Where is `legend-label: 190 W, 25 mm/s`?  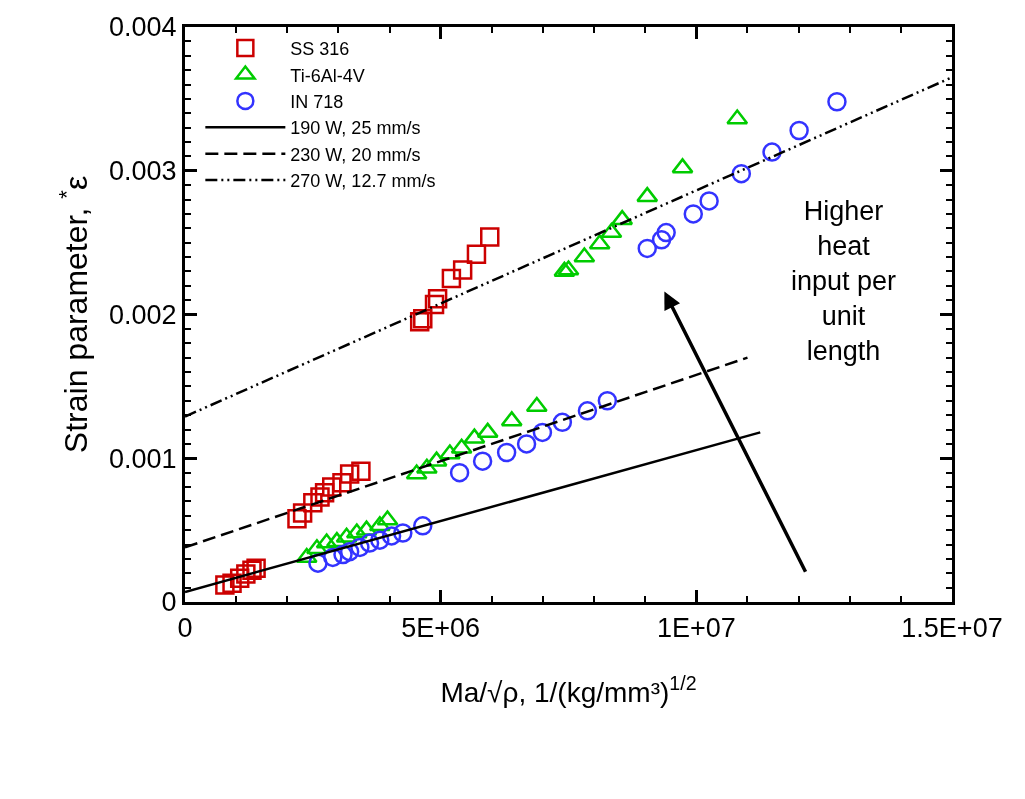
legend-label: 190 W, 25 mm/s is located at coordinates (355, 128).